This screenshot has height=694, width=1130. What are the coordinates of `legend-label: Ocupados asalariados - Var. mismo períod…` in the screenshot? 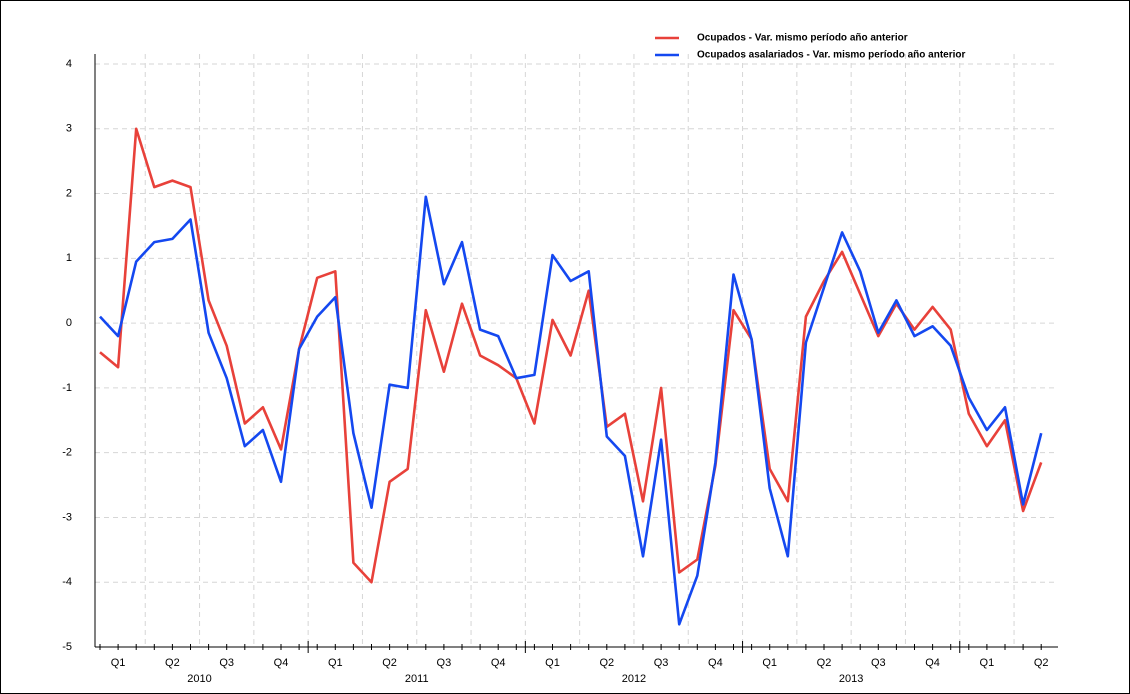 It's located at (831, 55).